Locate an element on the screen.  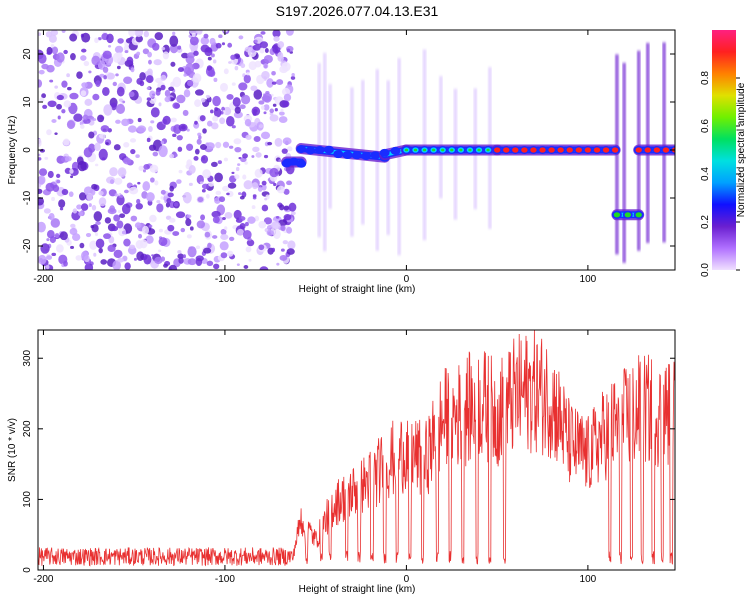
colorbar-tick-label: 0.4 is located at coordinates (705, 174).